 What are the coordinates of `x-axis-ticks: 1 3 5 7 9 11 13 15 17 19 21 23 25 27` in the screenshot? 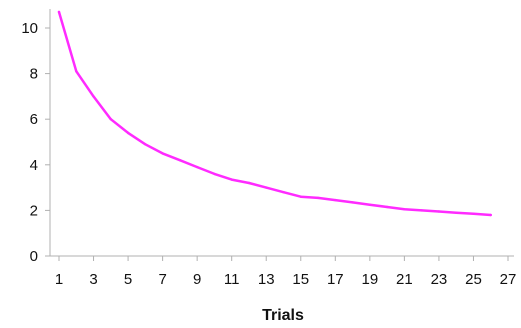 It's located at (286, 272).